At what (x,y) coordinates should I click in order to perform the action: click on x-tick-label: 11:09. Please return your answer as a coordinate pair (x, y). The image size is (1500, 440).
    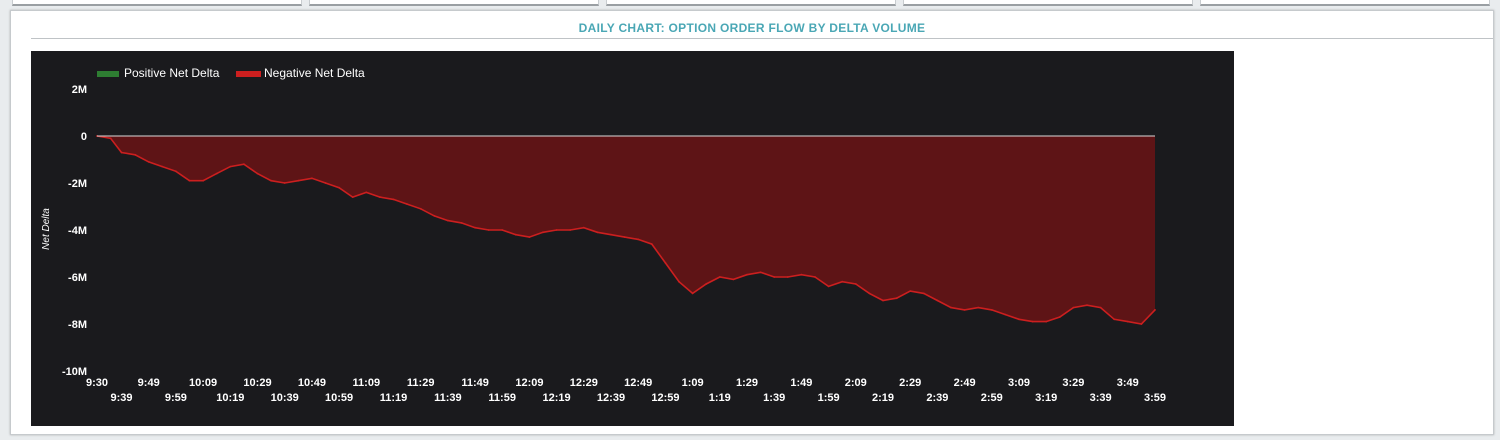
    Looking at the image, I should click on (367, 383).